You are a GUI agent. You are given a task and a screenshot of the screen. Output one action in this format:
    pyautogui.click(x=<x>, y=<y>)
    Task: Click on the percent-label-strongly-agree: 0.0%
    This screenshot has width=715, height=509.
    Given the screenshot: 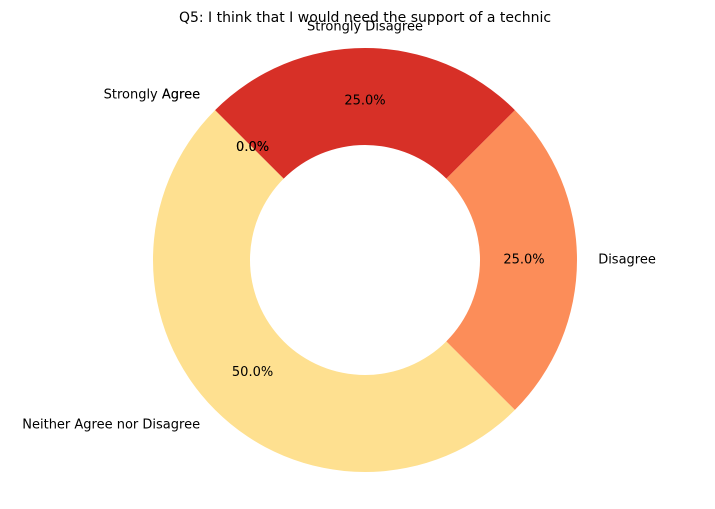 What is the action you would take?
    pyautogui.click(x=252, y=147)
    